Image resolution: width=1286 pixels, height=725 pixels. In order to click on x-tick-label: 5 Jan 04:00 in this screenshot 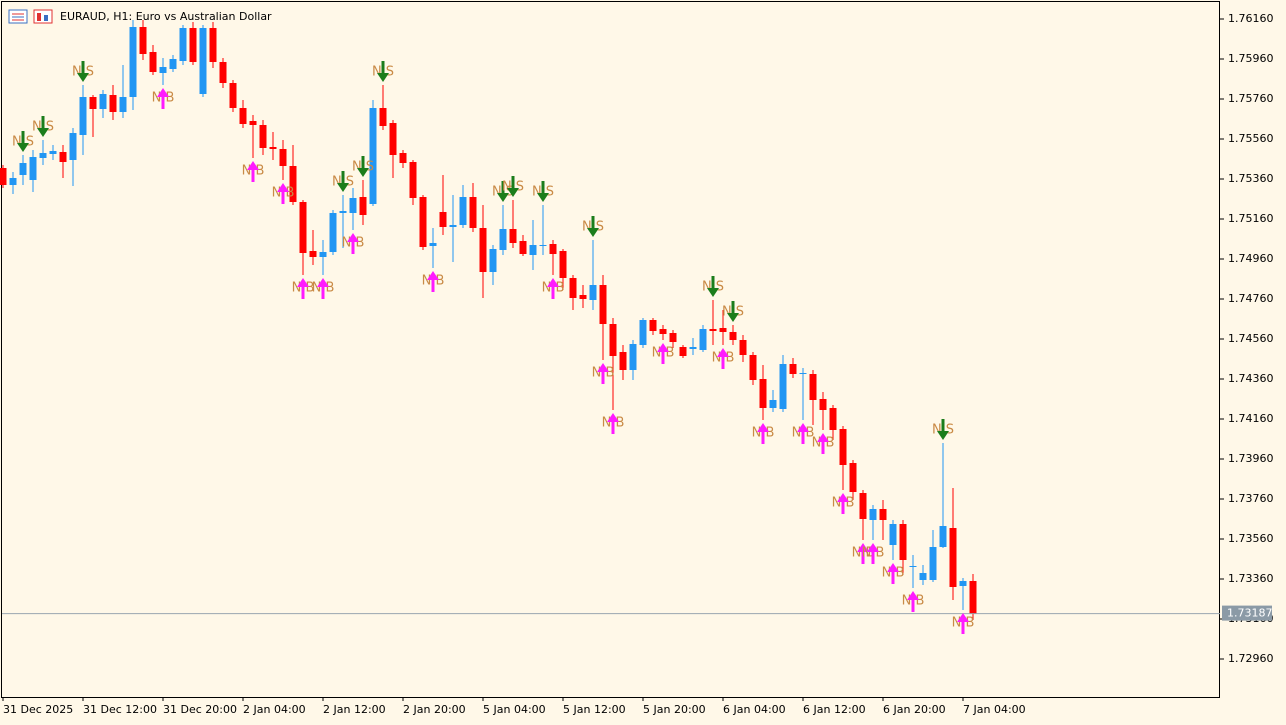, I will do `click(514, 709)`.